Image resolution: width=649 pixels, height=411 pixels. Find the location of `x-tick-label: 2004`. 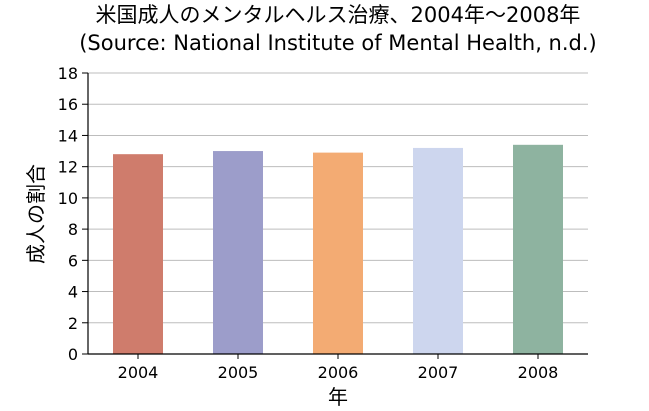

x-tick-label: 2004 is located at coordinates (138, 372).